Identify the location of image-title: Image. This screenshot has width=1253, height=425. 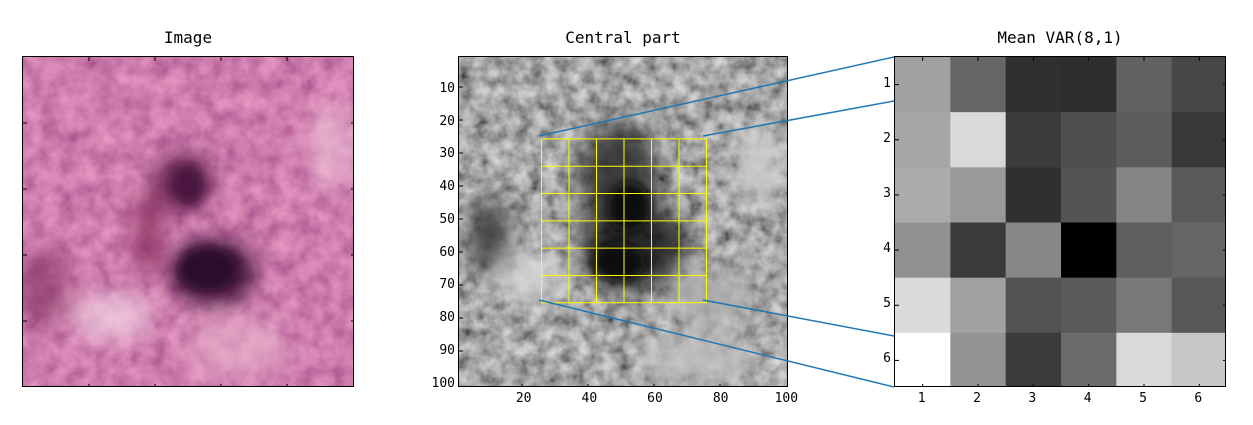
(188, 37).